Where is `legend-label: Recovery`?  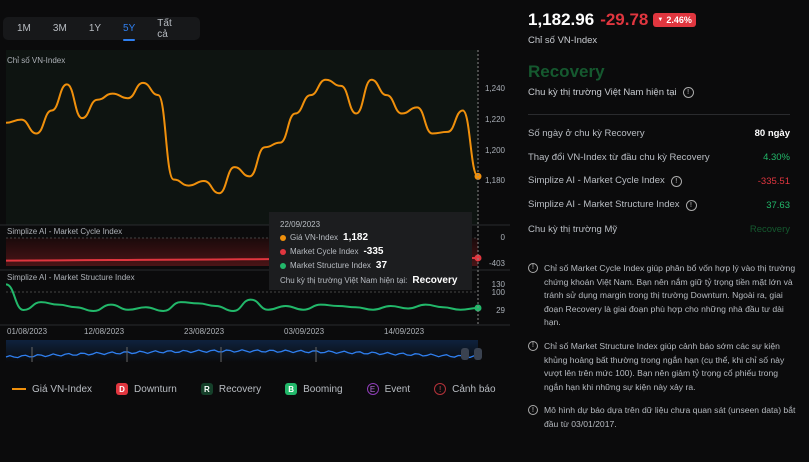 legend-label: Recovery is located at coordinates (240, 389).